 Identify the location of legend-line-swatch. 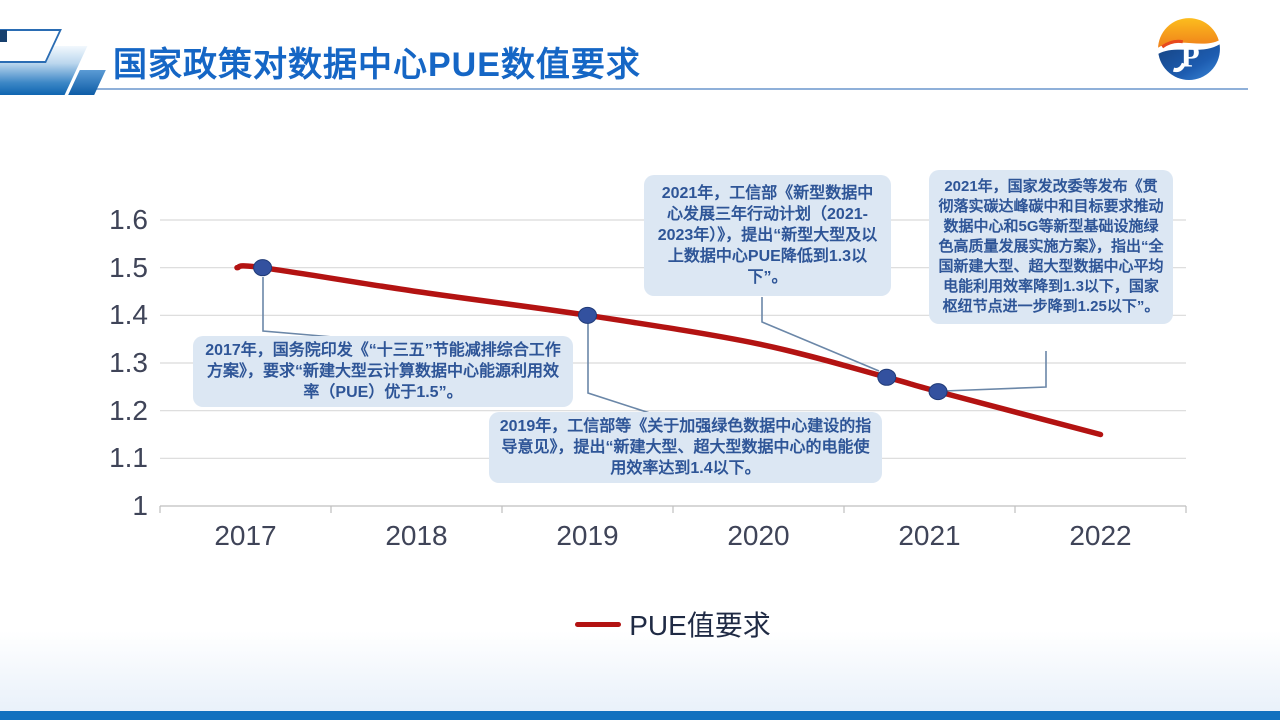
(598, 624).